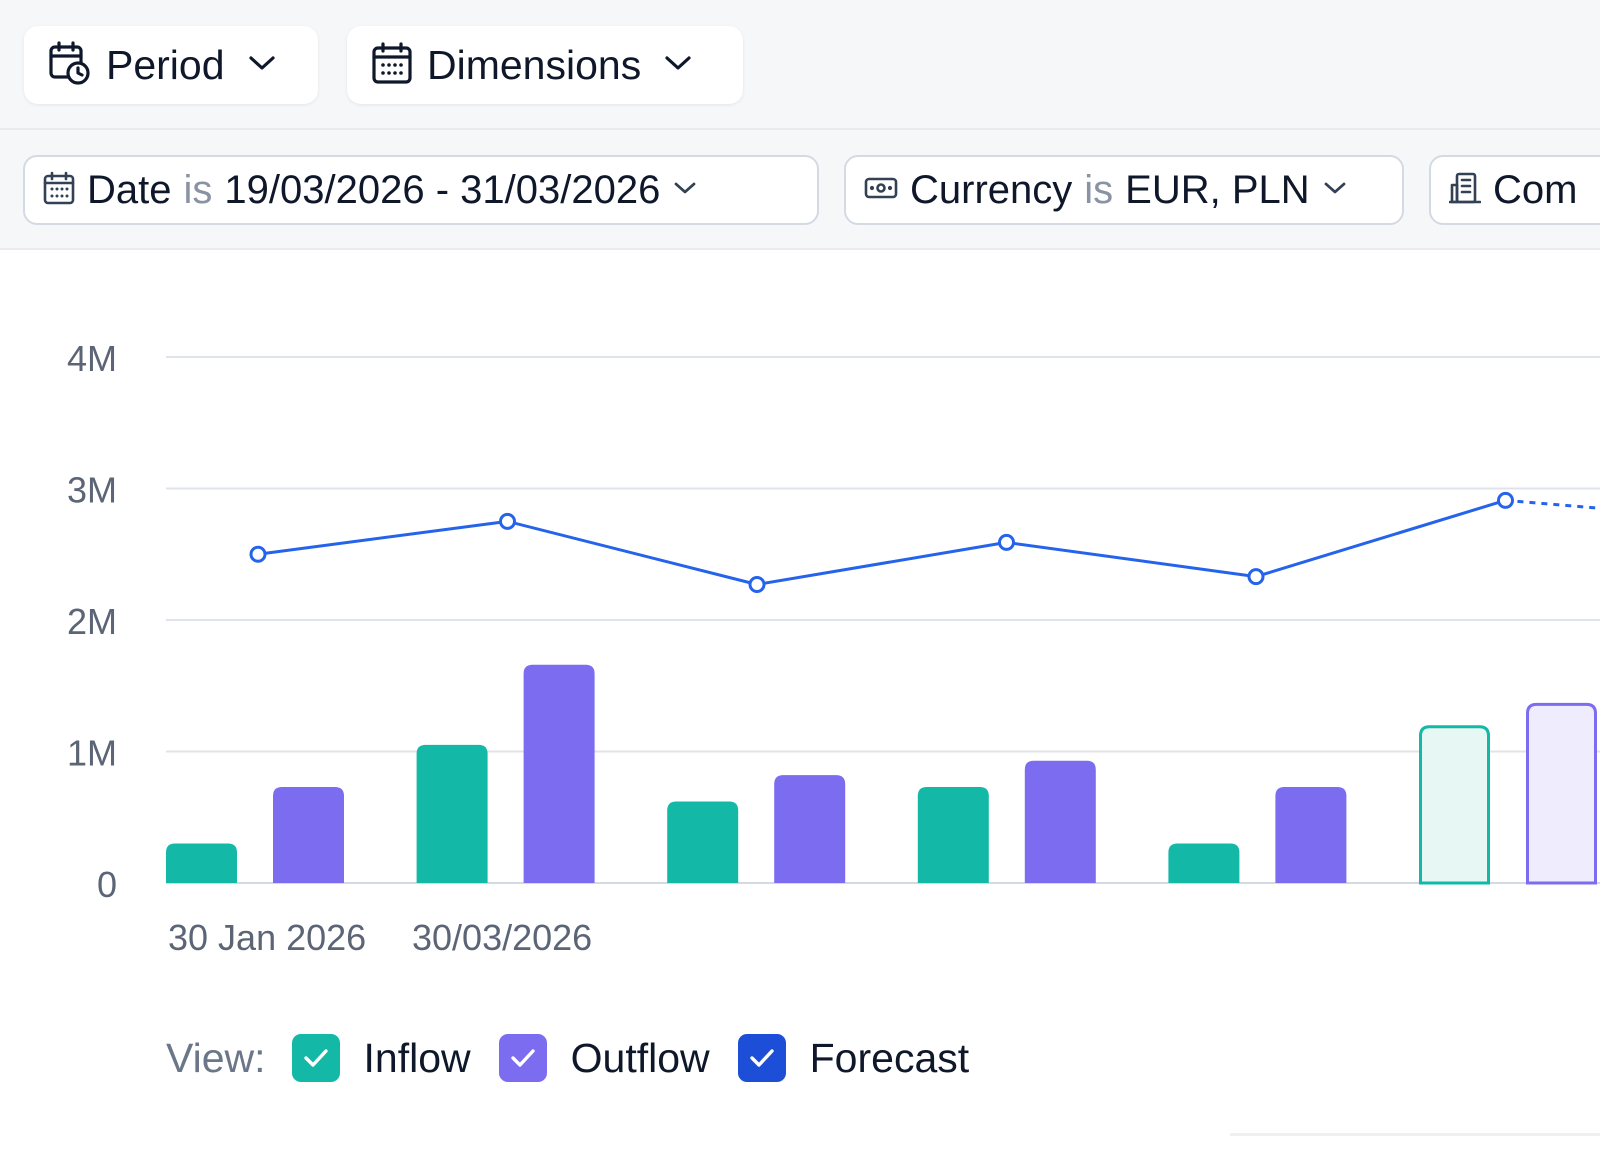 This screenshot has height=1160, width=1600. I want to click on period-dropdown: Period, so click(171, 65).